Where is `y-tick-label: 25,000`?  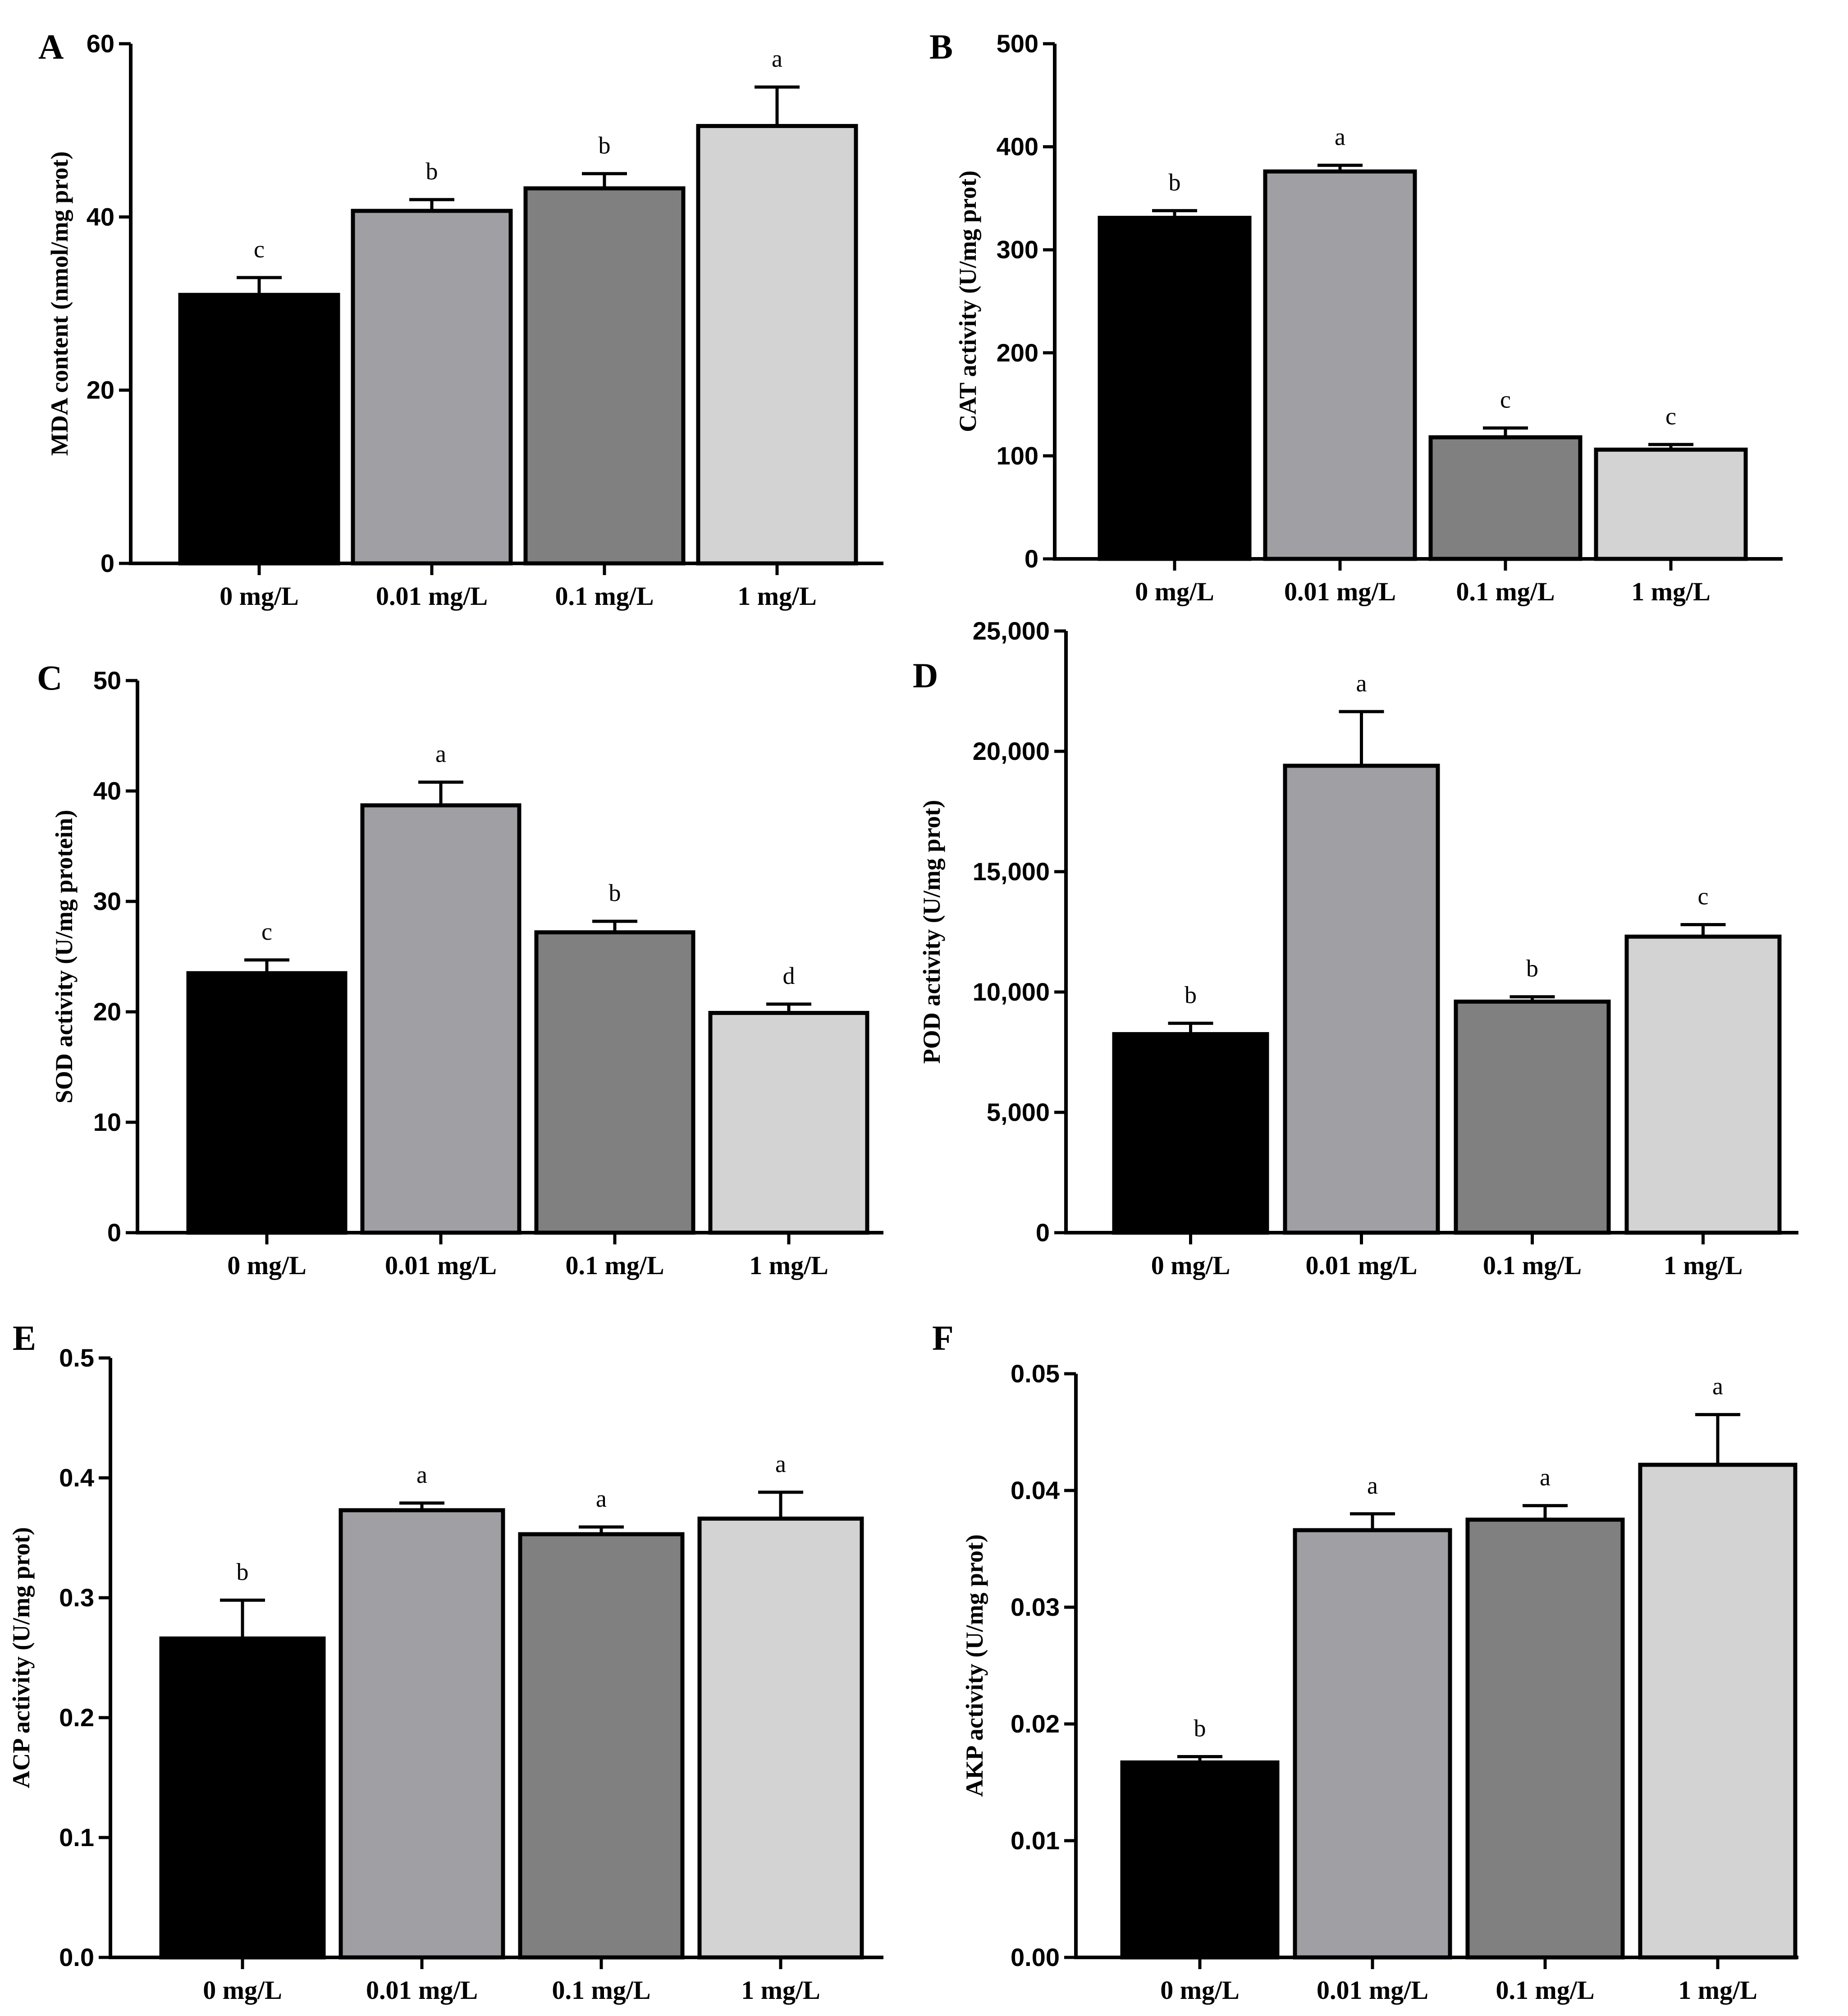
y-tick-label: 25,000 is located at coordinates (1011, 631).